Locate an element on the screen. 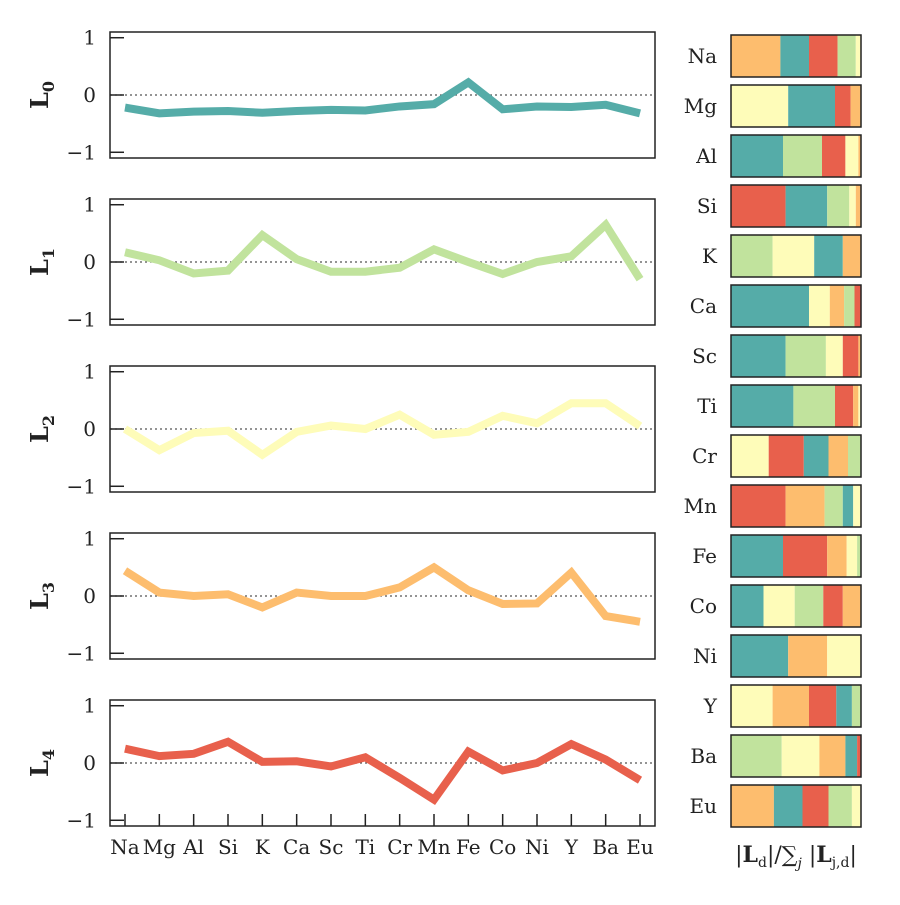 The height and width of the screenshot is (905, 900). line-panel-0: 10−1L0 is located at coordinates (340, 95).